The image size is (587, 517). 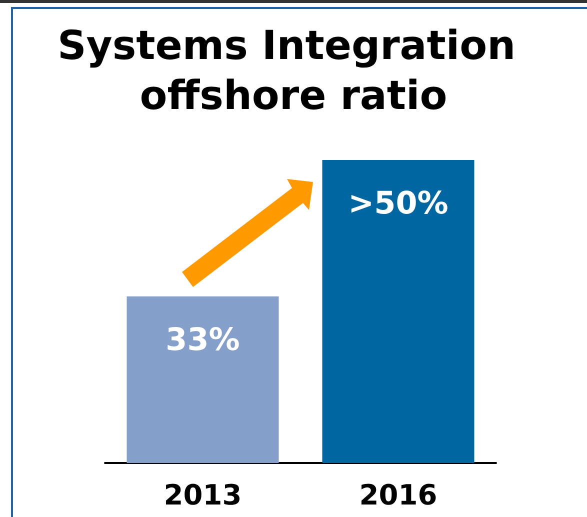 I want to click on data-label: 33%, so click(x=203, y=340).